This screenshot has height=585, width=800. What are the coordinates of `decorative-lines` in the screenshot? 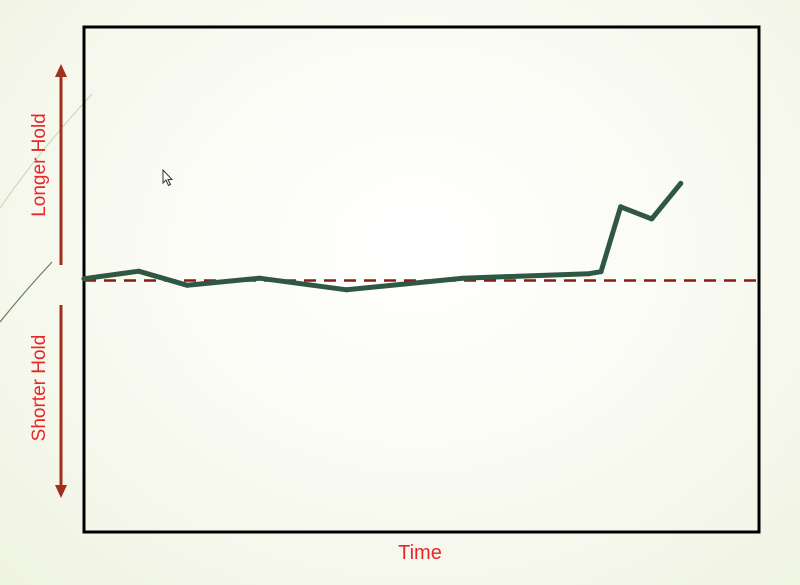 It's located at (46, 208).